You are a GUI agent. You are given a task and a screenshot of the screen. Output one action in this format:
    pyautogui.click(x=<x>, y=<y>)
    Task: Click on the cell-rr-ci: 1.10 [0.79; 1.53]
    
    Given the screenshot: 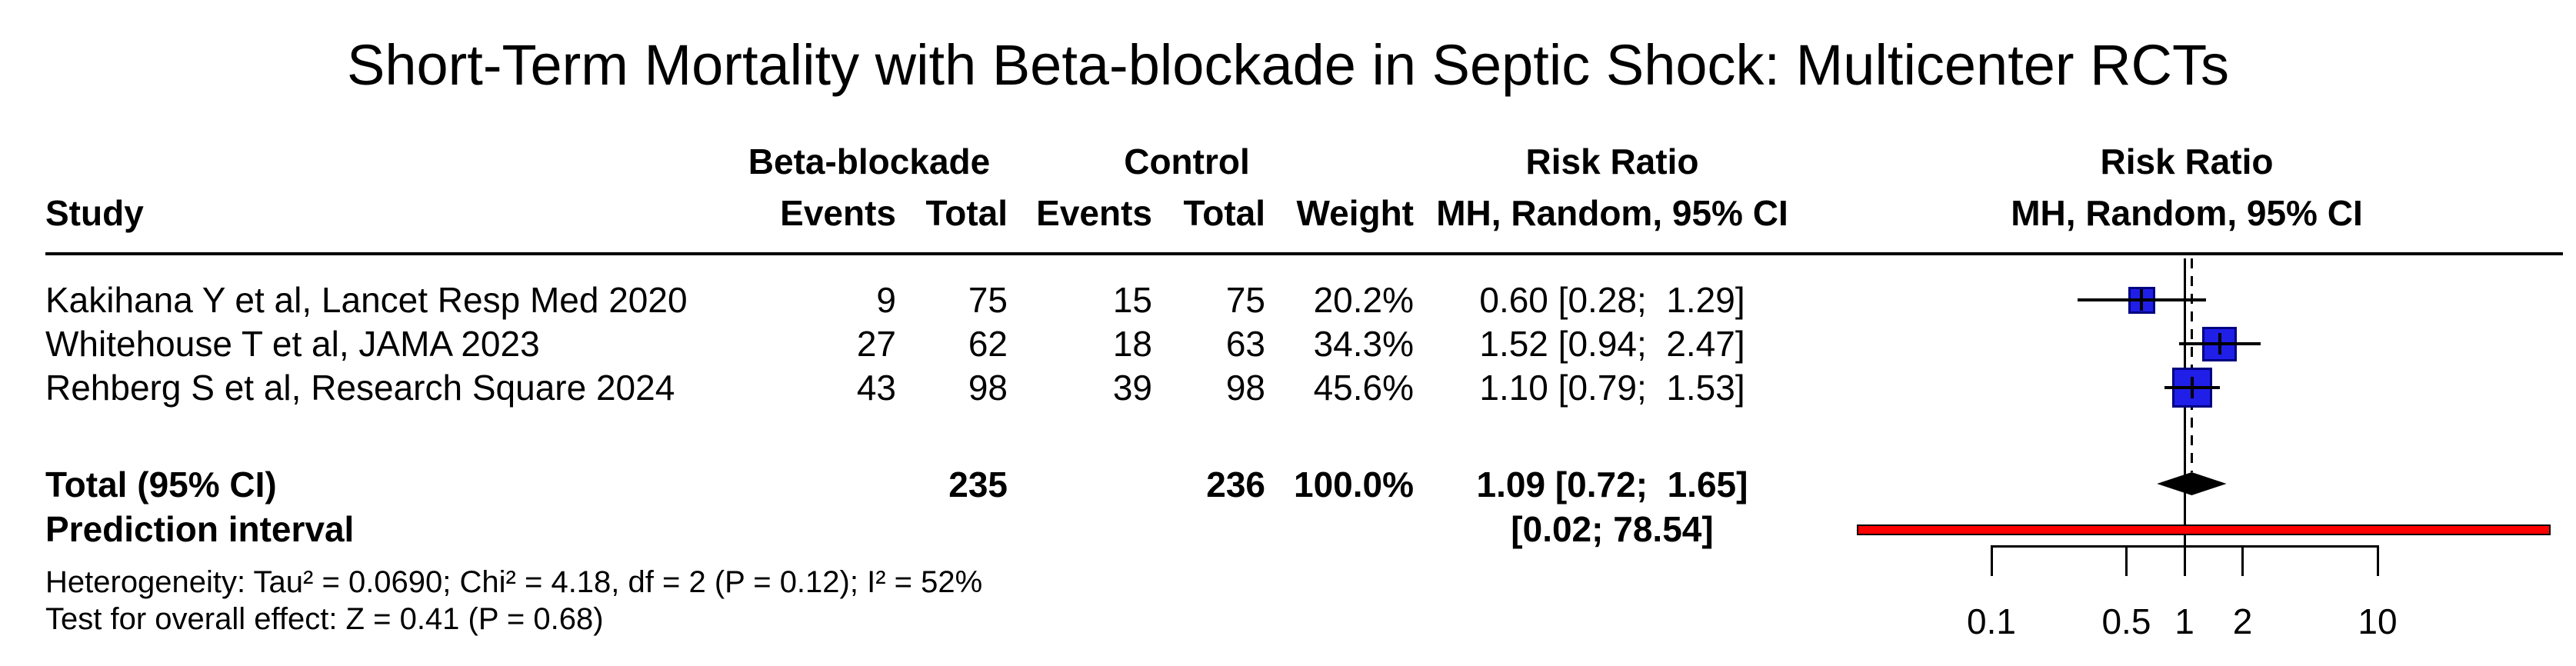 What is the action you would take?
    pyautogui.click(x=1612, y=388)
    